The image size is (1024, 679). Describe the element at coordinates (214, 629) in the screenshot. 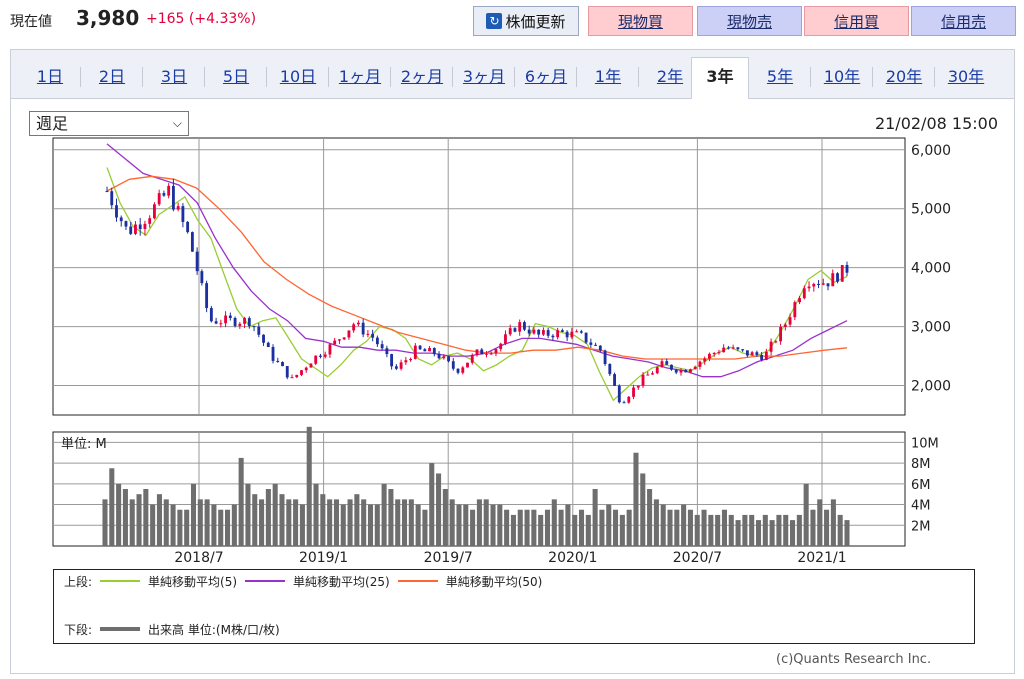

I see `legend-volume-label: 出来高 単位:(M株/口/枚)` at that location.